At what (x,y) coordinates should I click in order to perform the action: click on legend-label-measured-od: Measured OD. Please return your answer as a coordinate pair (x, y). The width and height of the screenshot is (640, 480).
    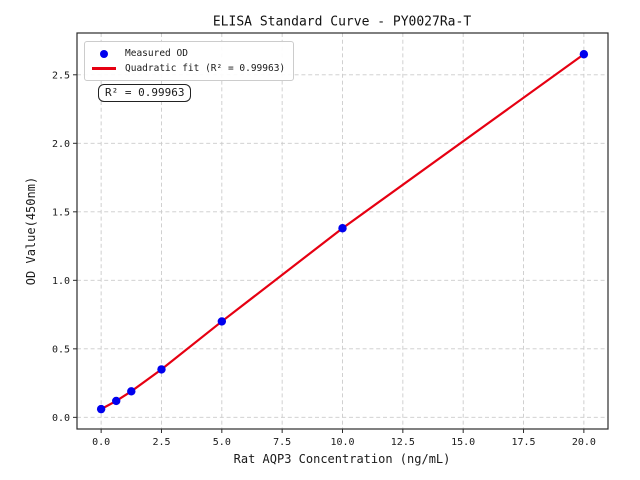
    Looking at the image, I should click on (156, 53).